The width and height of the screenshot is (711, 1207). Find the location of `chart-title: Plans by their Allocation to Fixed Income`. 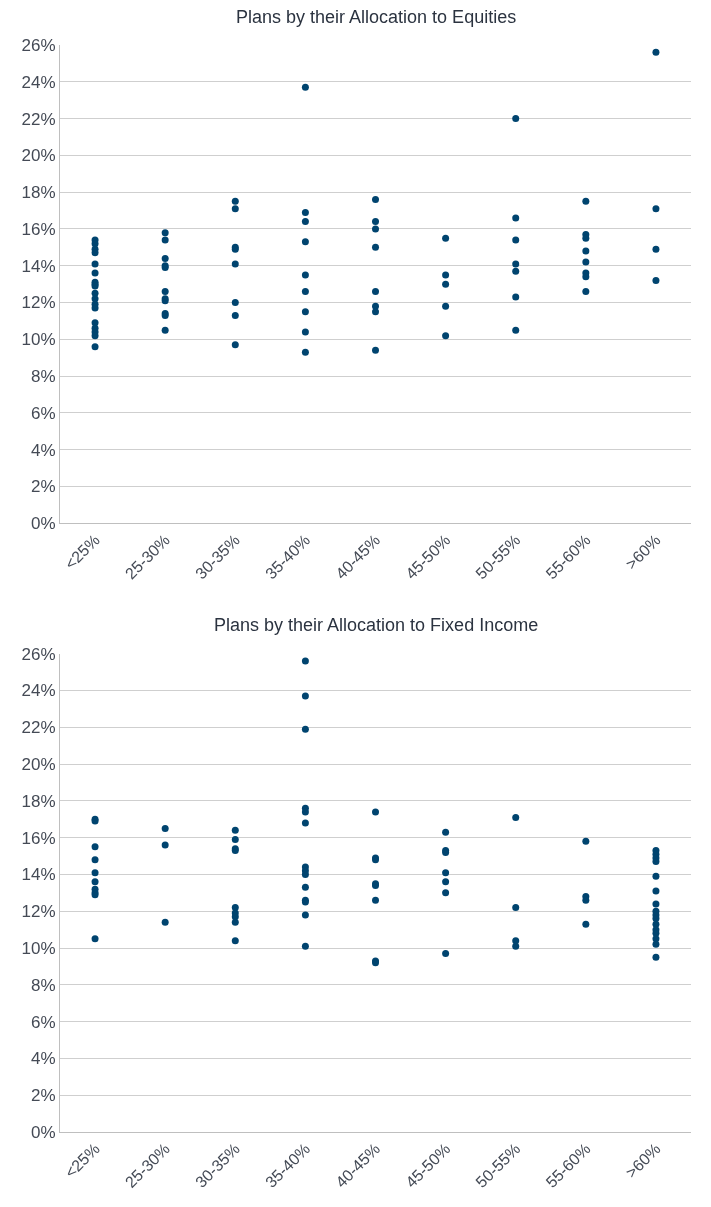

chart-title: Plans by their Allocation to Fixed Income is located at coordinates (376, 625).